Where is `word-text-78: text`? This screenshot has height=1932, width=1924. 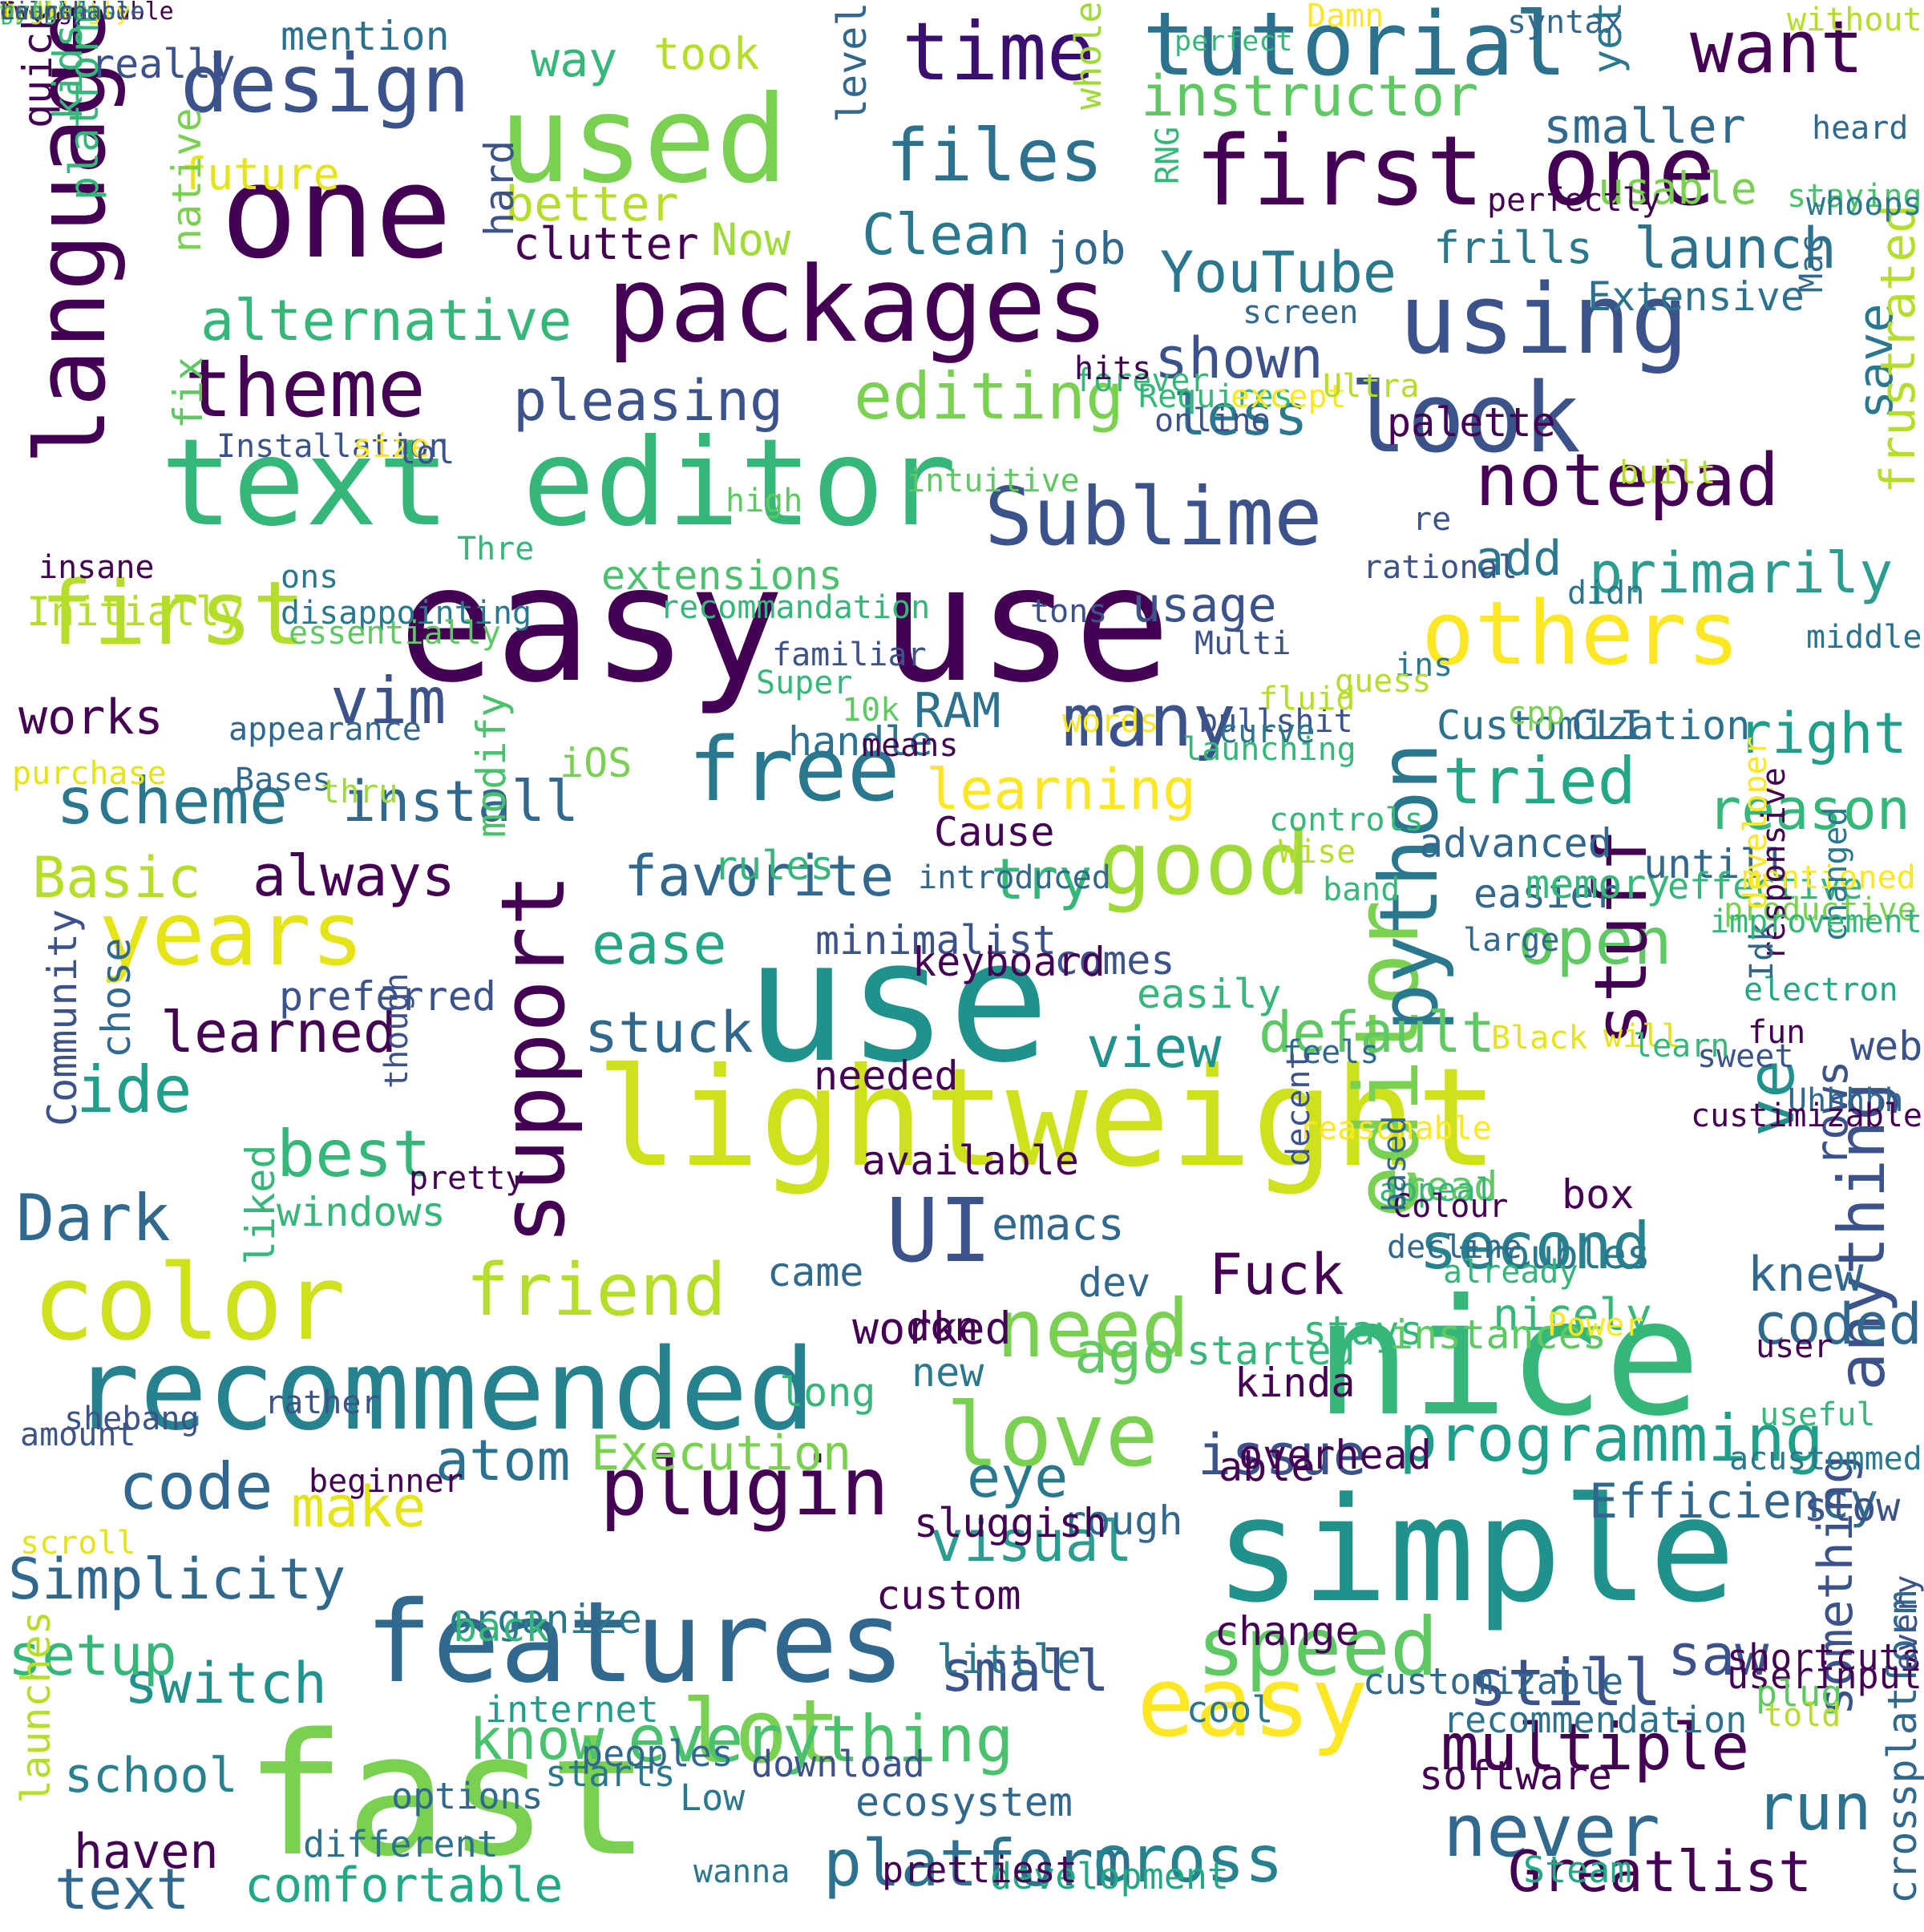
word-text-78: text is located at coordinates (122, 1889).